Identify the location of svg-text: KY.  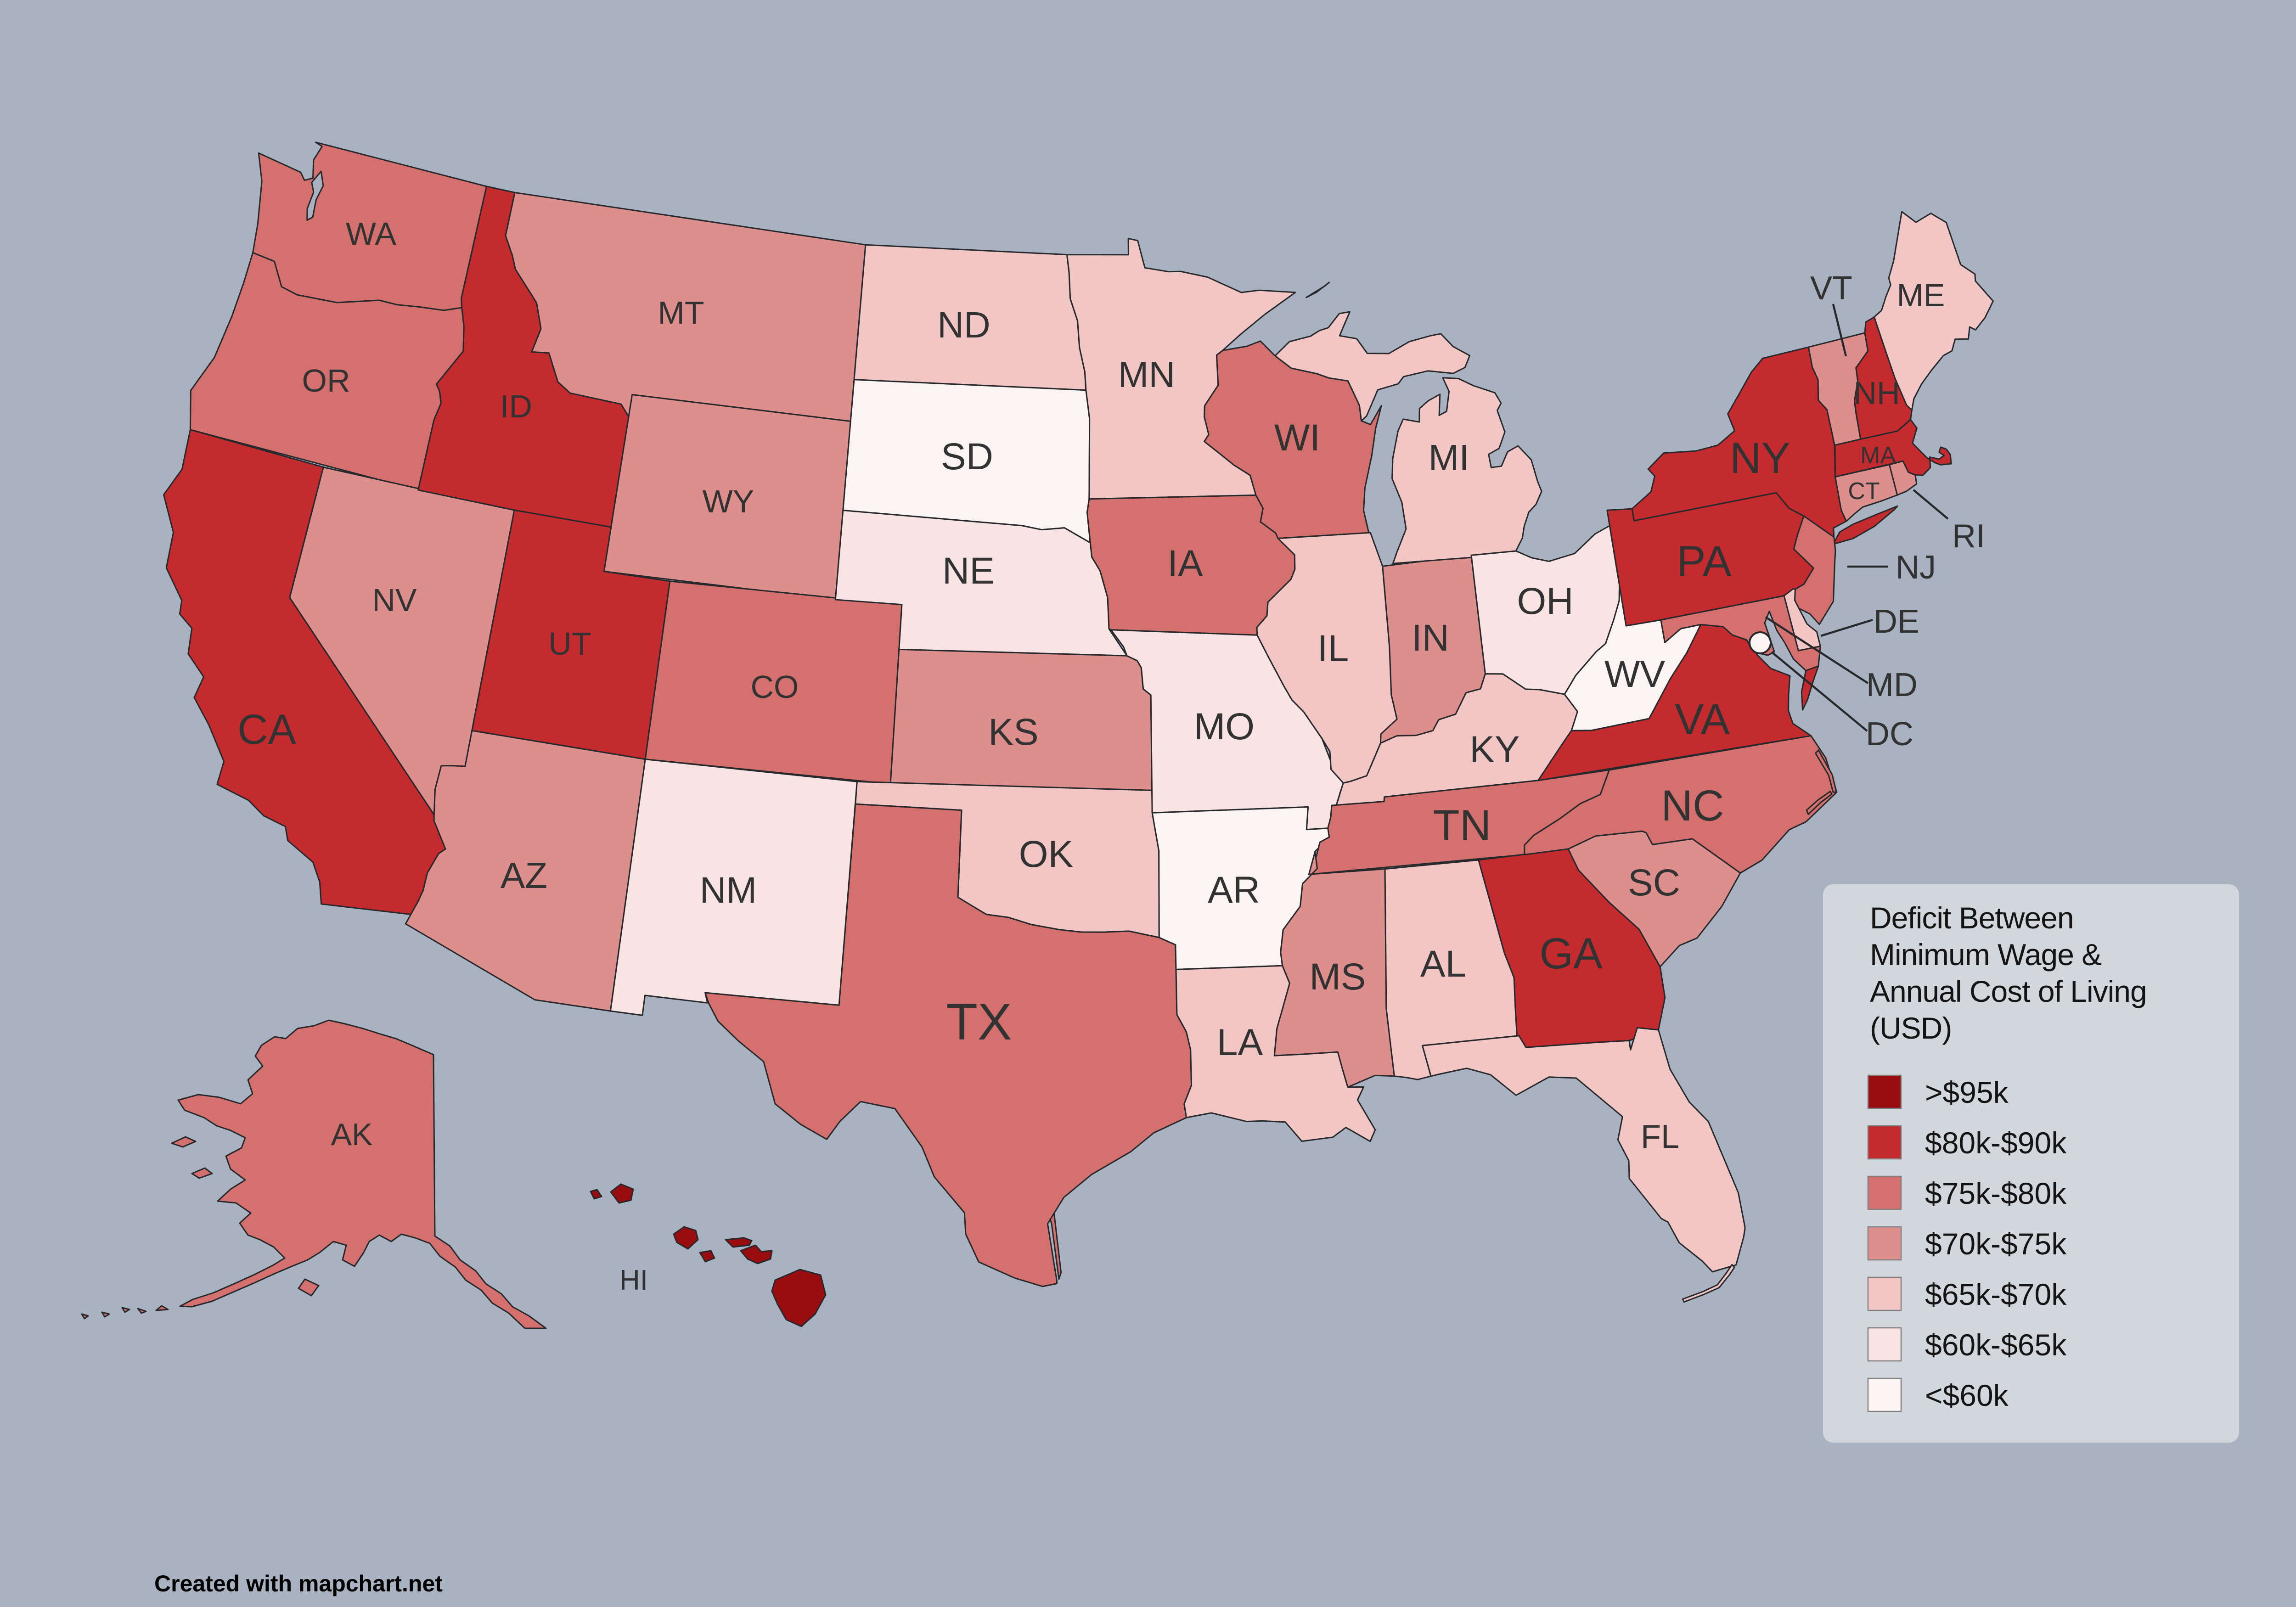
(1494, 749).